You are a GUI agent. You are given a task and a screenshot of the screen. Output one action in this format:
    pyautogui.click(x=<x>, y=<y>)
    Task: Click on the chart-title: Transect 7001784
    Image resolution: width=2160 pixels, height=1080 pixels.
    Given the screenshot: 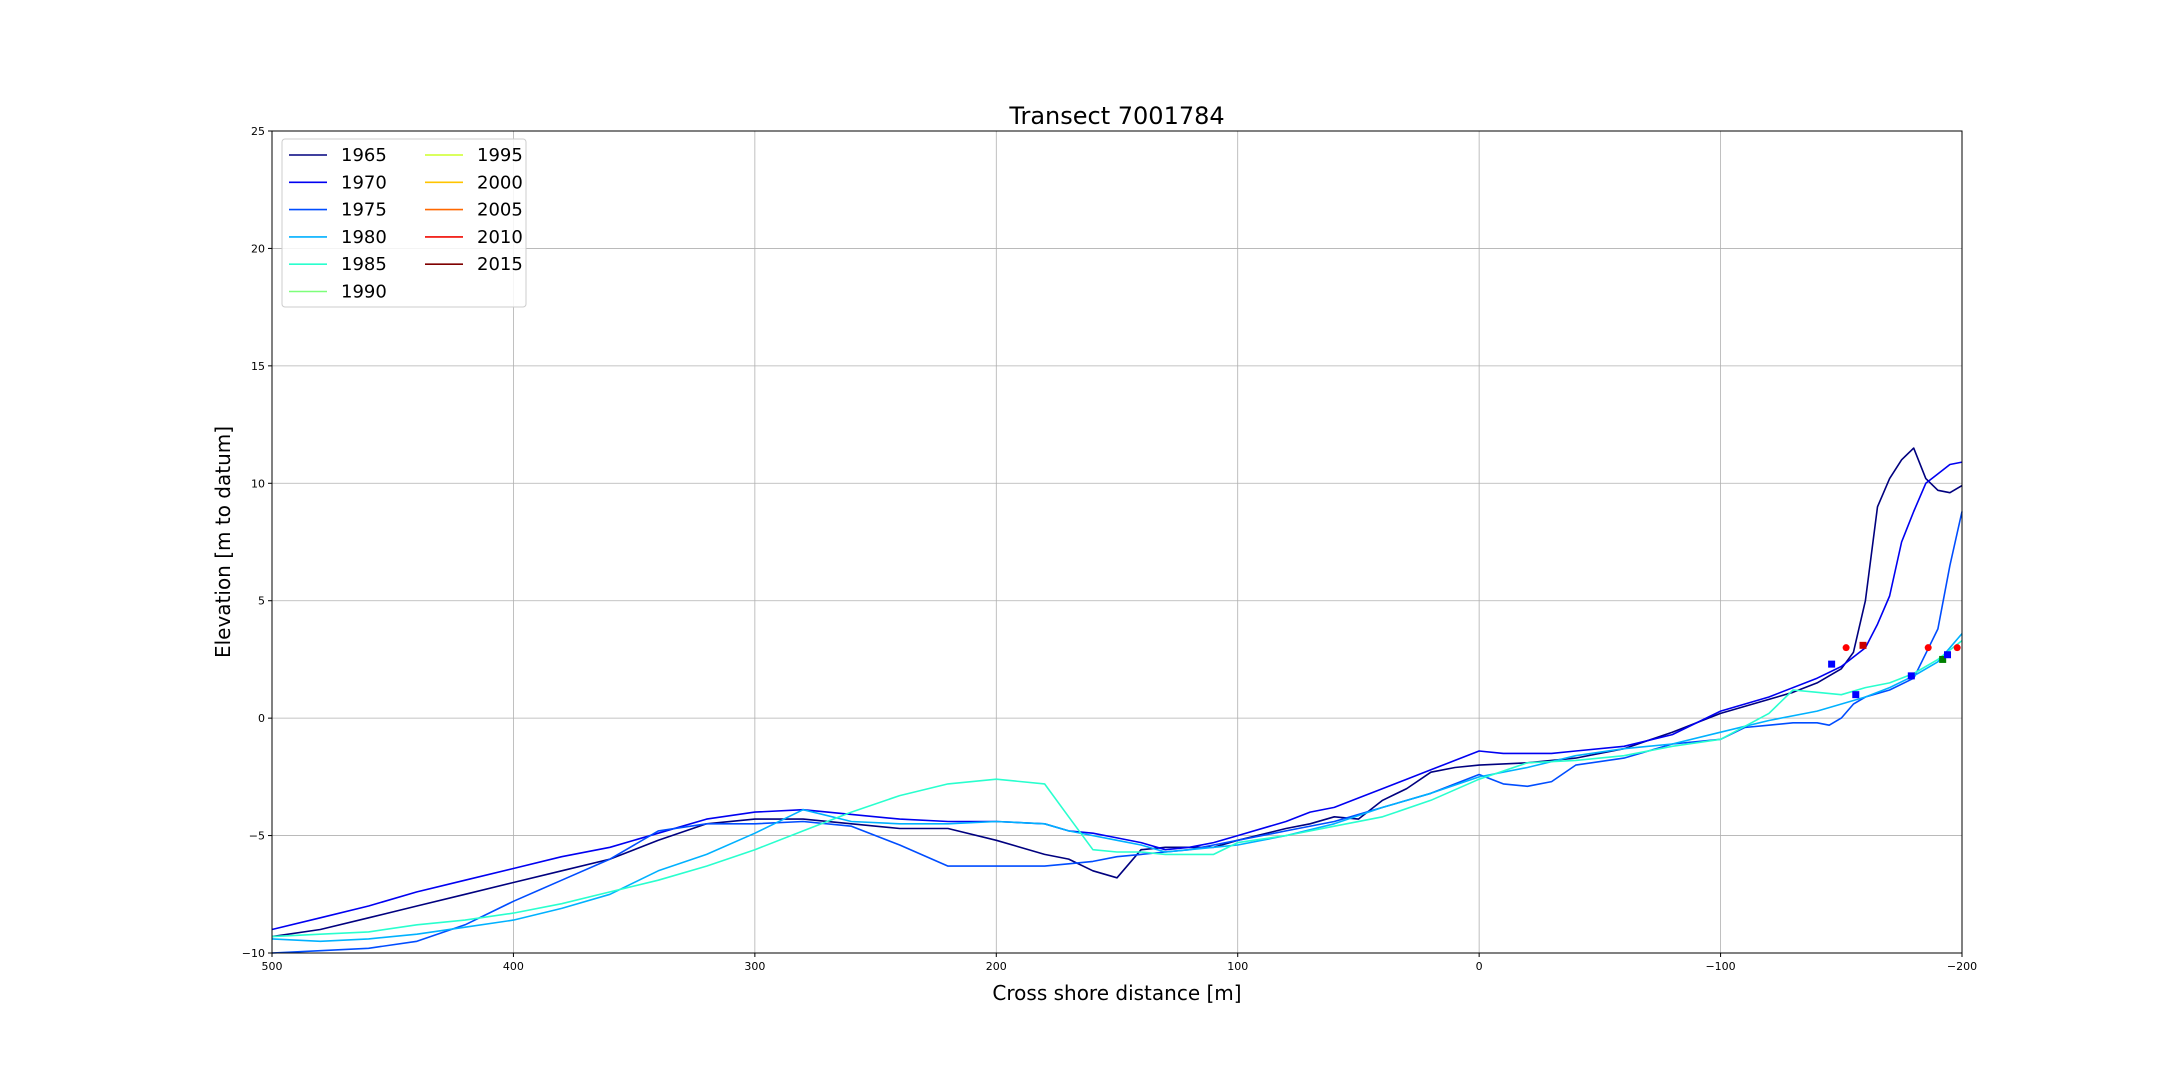 What is the action you would take?
    pyautogui.click(x=1116, y=116)
    